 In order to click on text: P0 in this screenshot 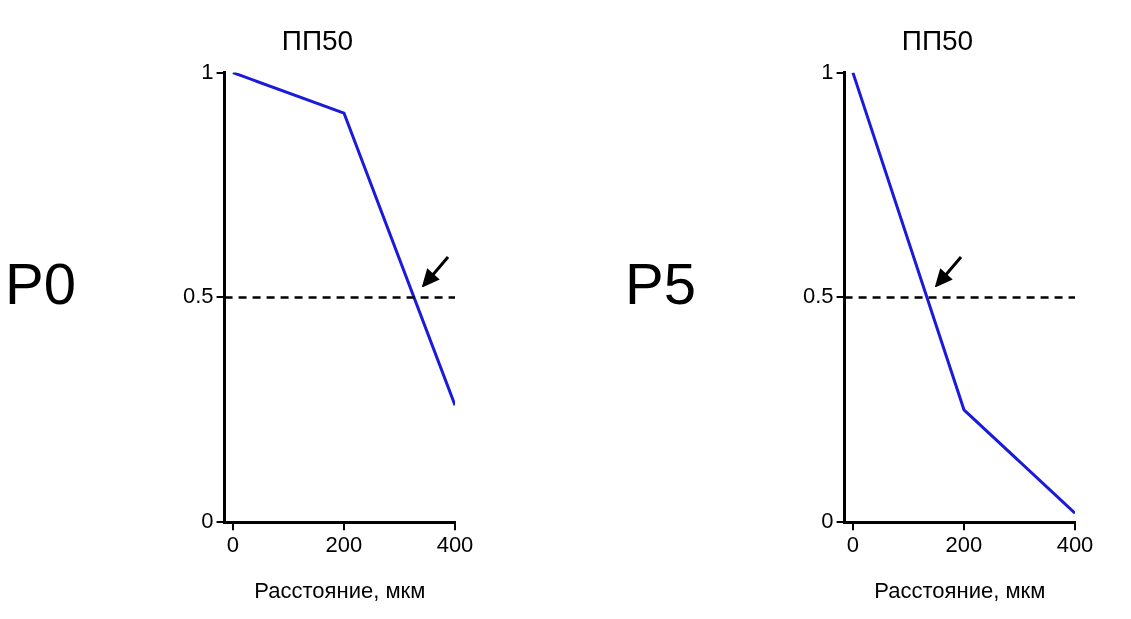, I will do `click(40, 283)`.